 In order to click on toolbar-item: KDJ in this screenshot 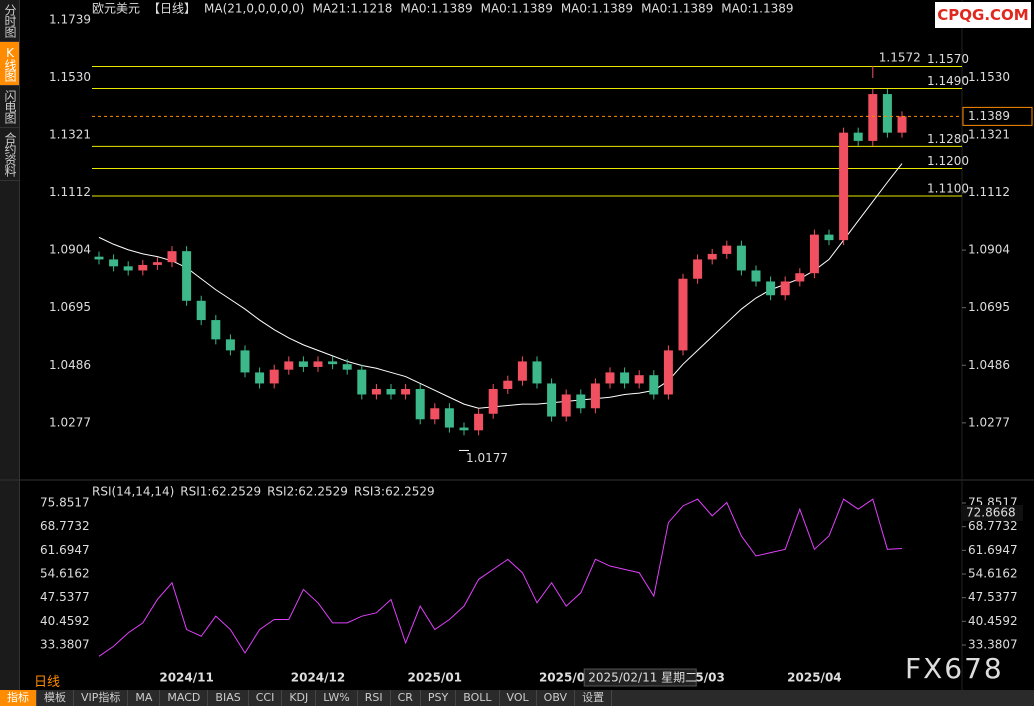, I will do `click(299, 698)`.